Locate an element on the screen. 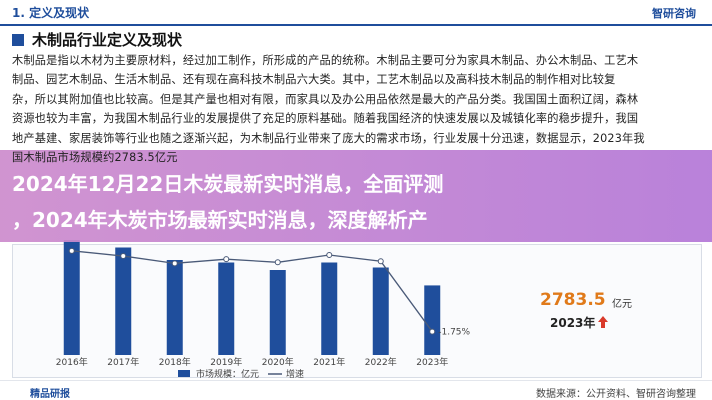 The image size is (712, 400). footer: 精品研报 数据来源：公开资料、智研咨询整理 is located at coordinates (356, 390).